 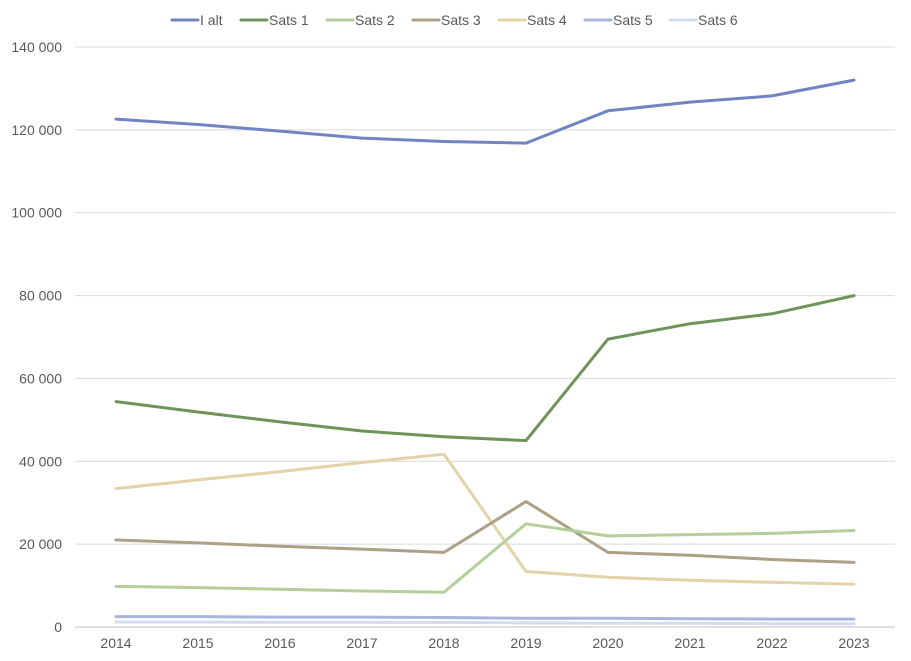 I want to click on x-tick-label: 2017, so click(x=361, y=643).